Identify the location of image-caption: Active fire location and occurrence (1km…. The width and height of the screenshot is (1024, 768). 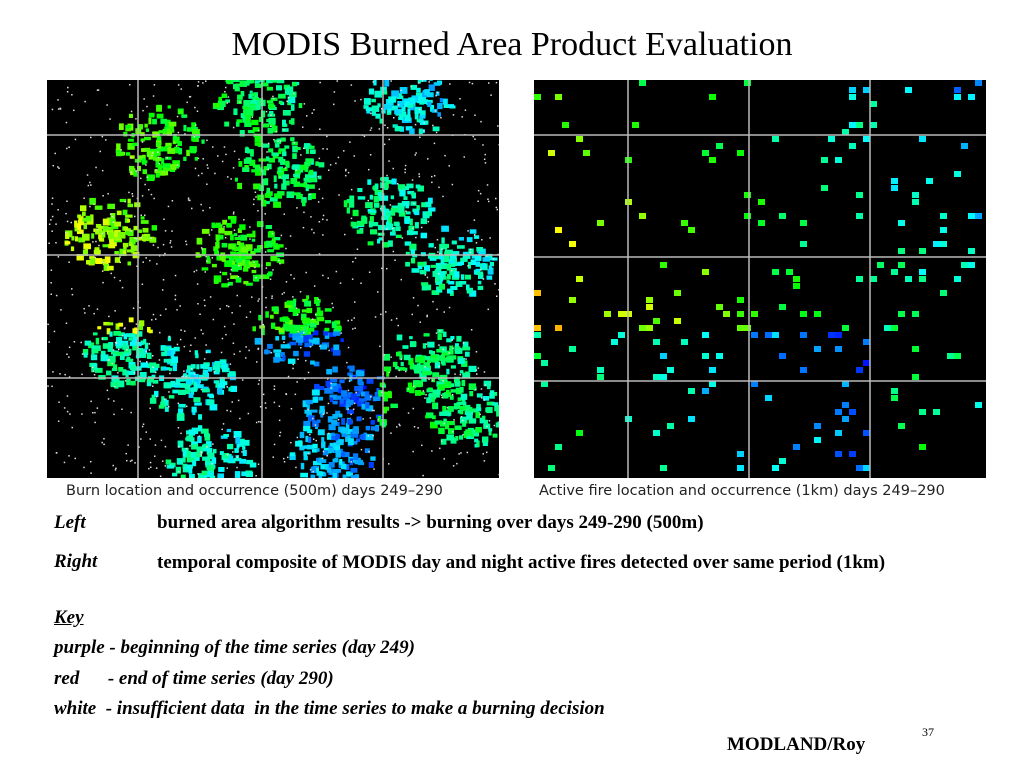
(742, 491).